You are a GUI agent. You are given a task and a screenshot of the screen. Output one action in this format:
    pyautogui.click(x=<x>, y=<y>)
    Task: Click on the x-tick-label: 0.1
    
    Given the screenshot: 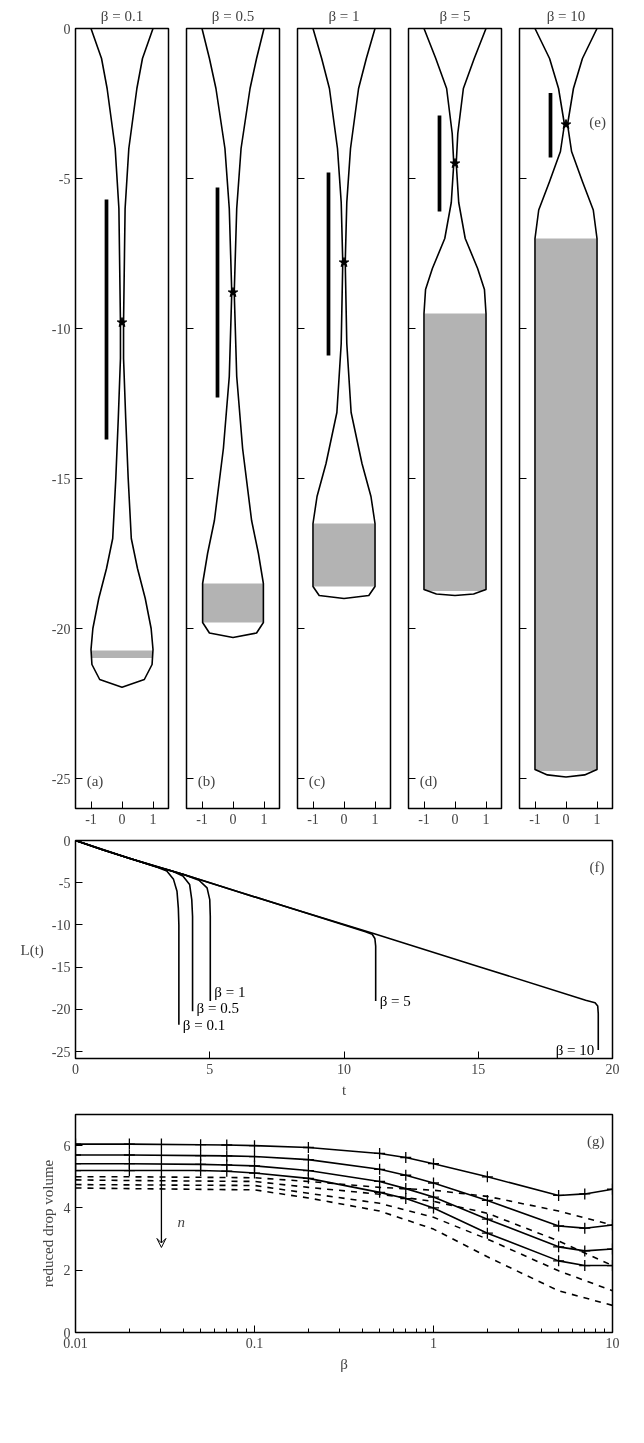 What is the action you would take?
    pyautogui.click(x=254, y=1343)
    